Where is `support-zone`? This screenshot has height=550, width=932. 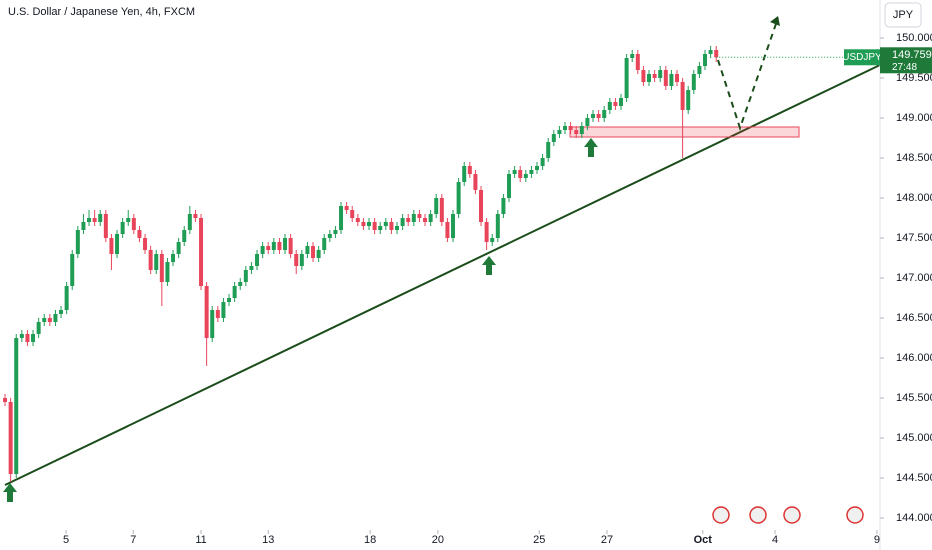 support-zone is located at coordinates (684, 132).